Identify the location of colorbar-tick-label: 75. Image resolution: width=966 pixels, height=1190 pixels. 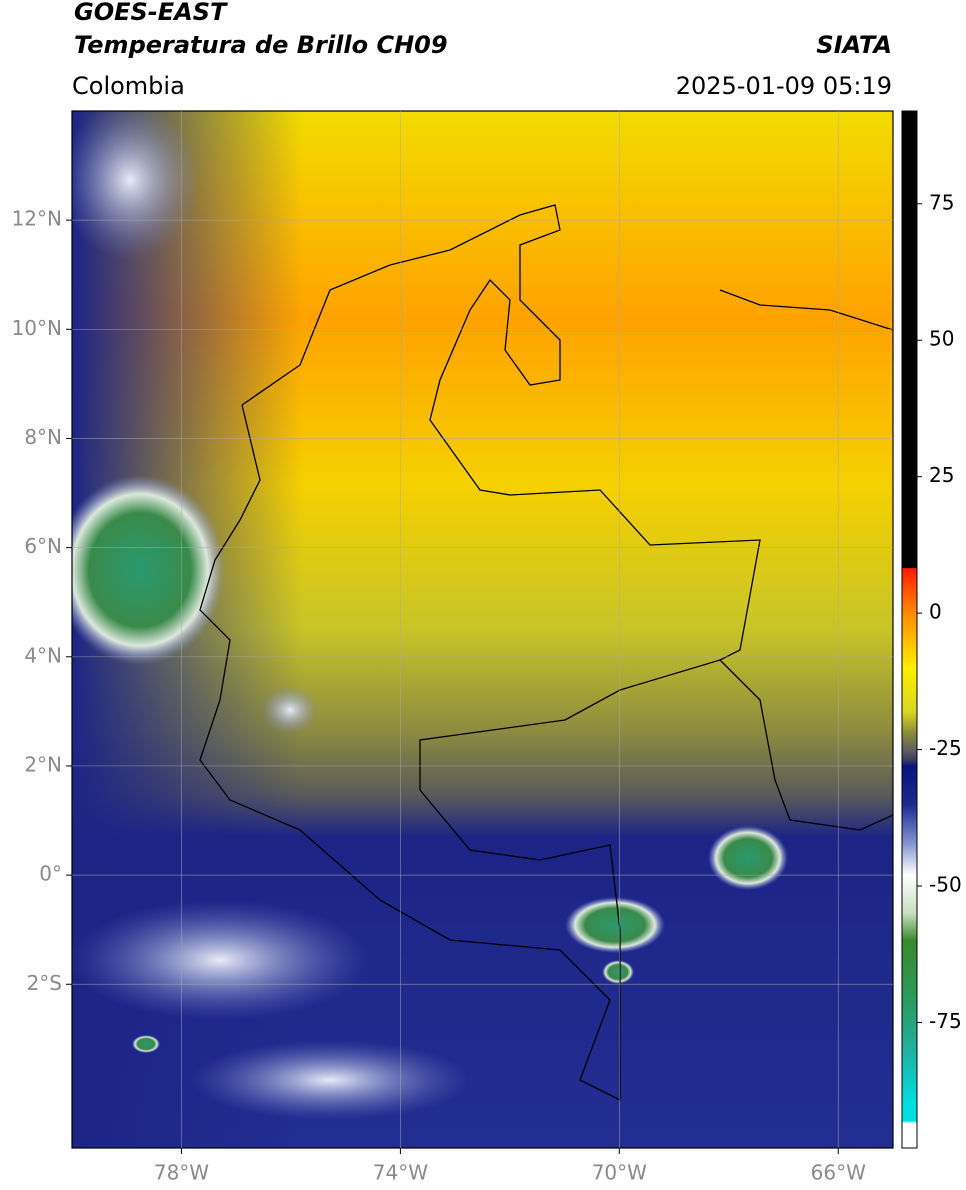
(941, 202).